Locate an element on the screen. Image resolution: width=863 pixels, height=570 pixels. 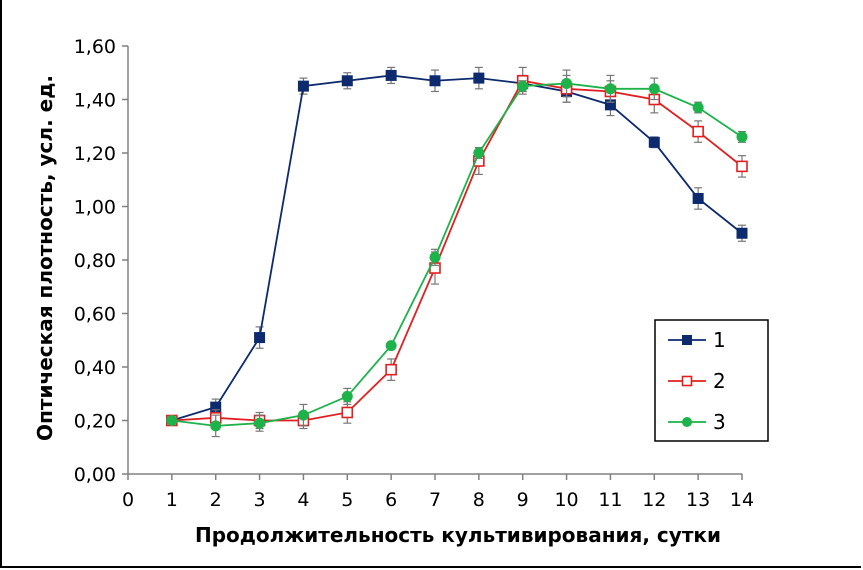
x-tick-label: 12 is located at coordinates (654, 500).